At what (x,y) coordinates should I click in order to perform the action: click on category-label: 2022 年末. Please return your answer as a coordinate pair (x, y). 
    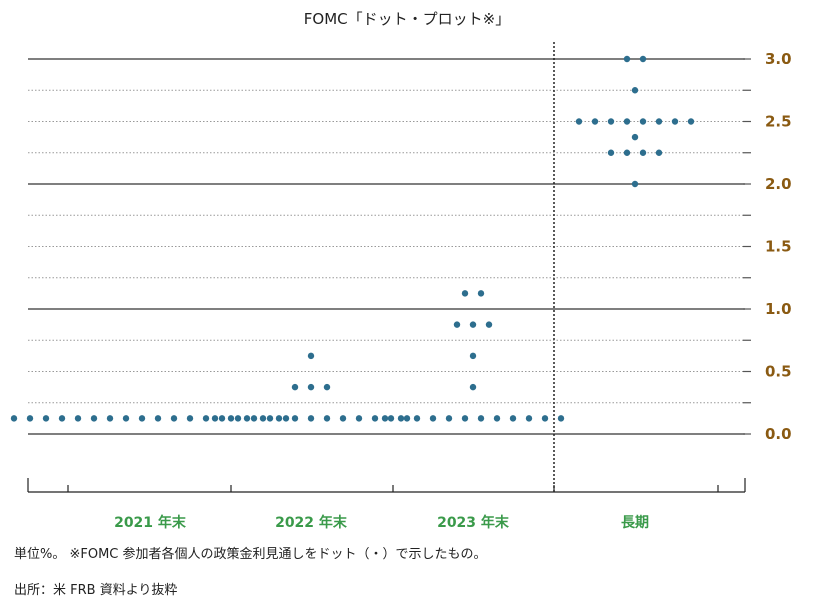
    Looking at the image, I should click on (311, 522).